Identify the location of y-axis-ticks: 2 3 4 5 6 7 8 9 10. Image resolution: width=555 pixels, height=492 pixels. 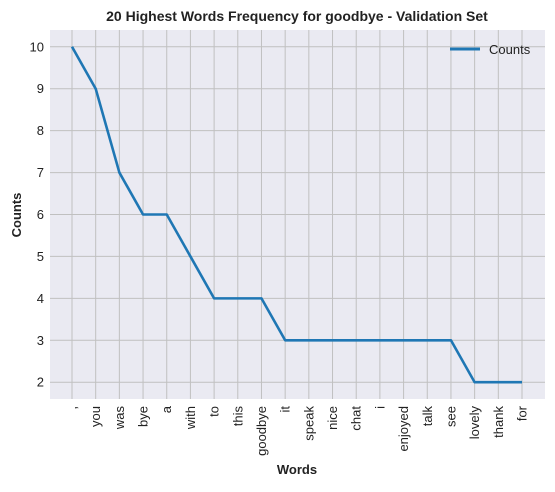
(37, 214).